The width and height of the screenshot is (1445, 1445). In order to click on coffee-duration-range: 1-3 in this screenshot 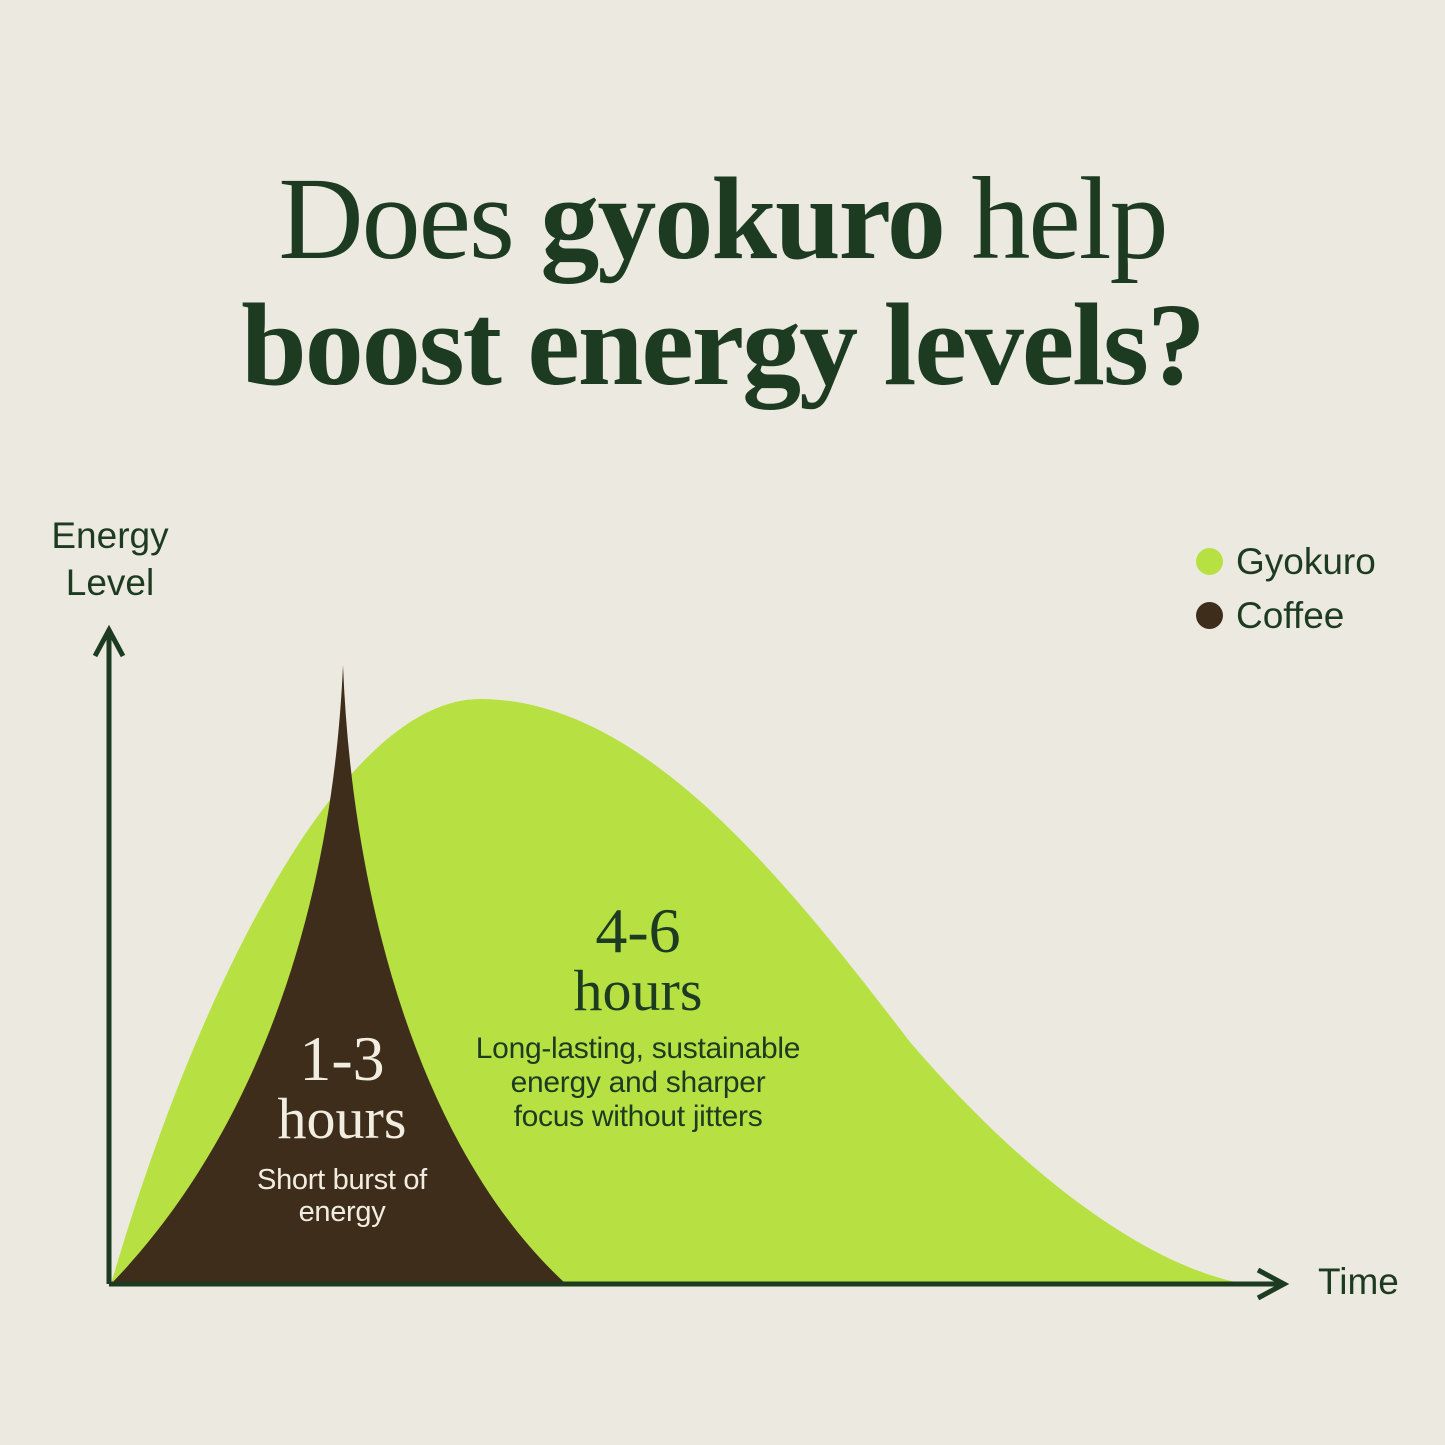, I will do `click(342, 1058)`.